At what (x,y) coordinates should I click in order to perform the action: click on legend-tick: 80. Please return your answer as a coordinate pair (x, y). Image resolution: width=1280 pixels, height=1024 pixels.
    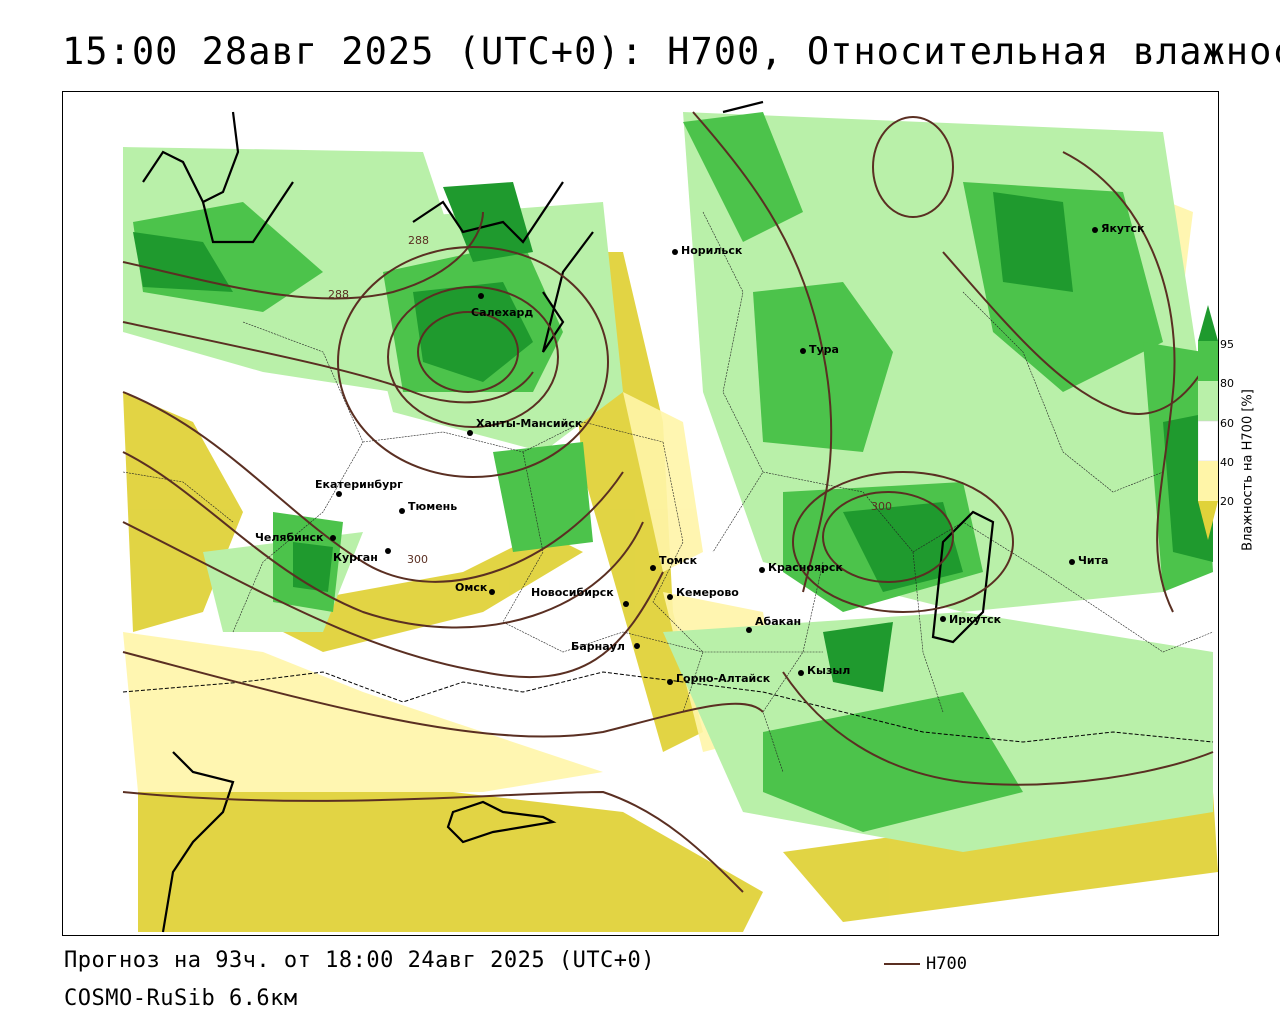
    Looking at the image, I should click on (1227, 383).